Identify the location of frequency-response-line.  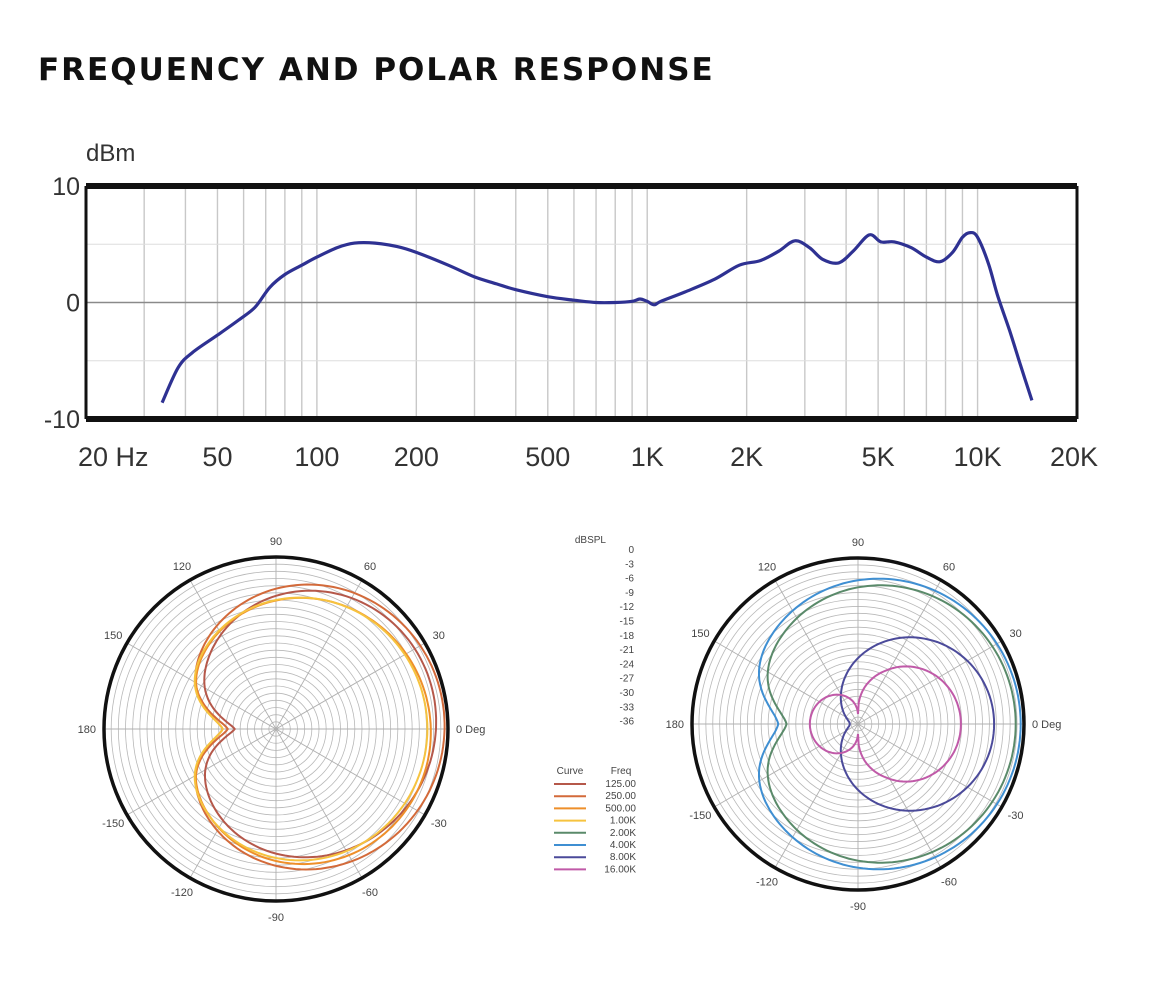
(597, 317).